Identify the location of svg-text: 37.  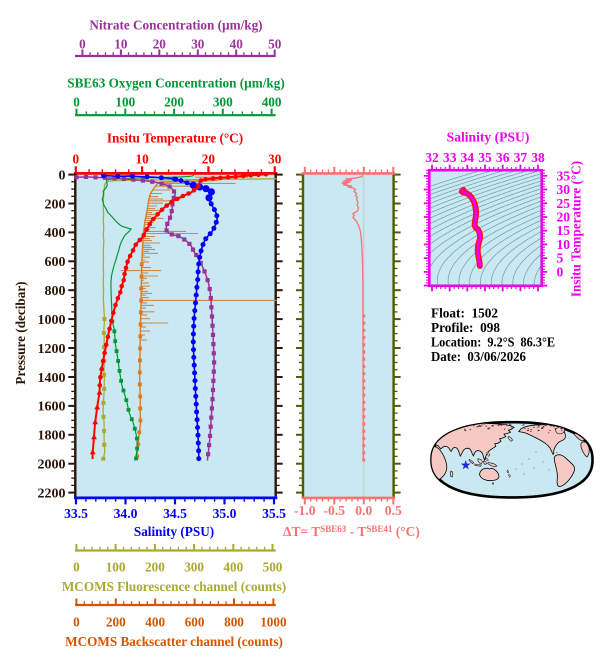
(521, 157).